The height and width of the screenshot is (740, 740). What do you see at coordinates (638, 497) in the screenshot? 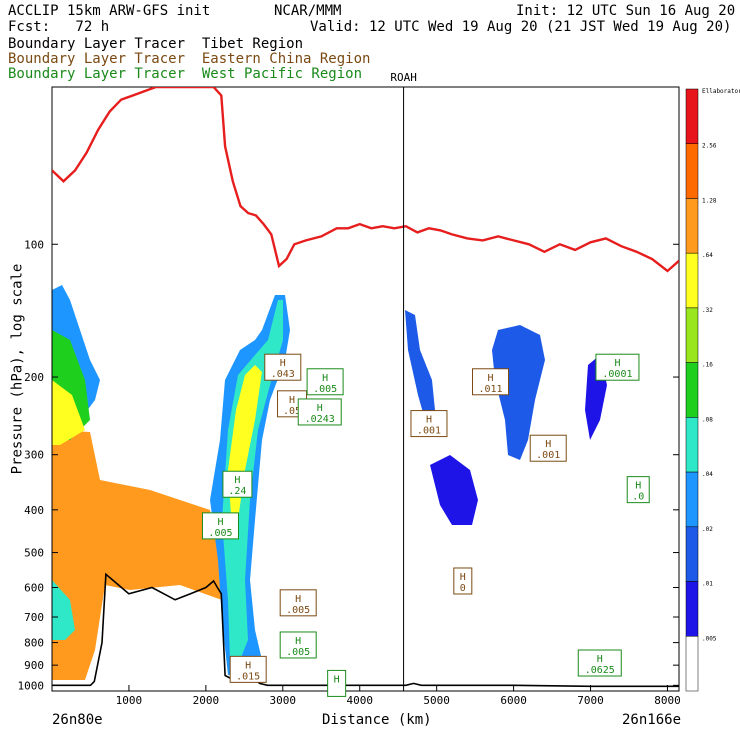
I see `high-marker-value: .0` at bounding box center [638, 497].